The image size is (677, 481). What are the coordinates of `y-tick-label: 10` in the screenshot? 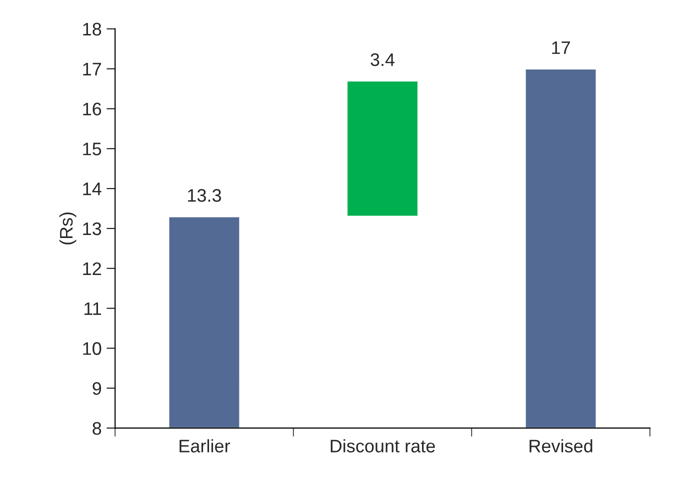 It's located at (92, 348).